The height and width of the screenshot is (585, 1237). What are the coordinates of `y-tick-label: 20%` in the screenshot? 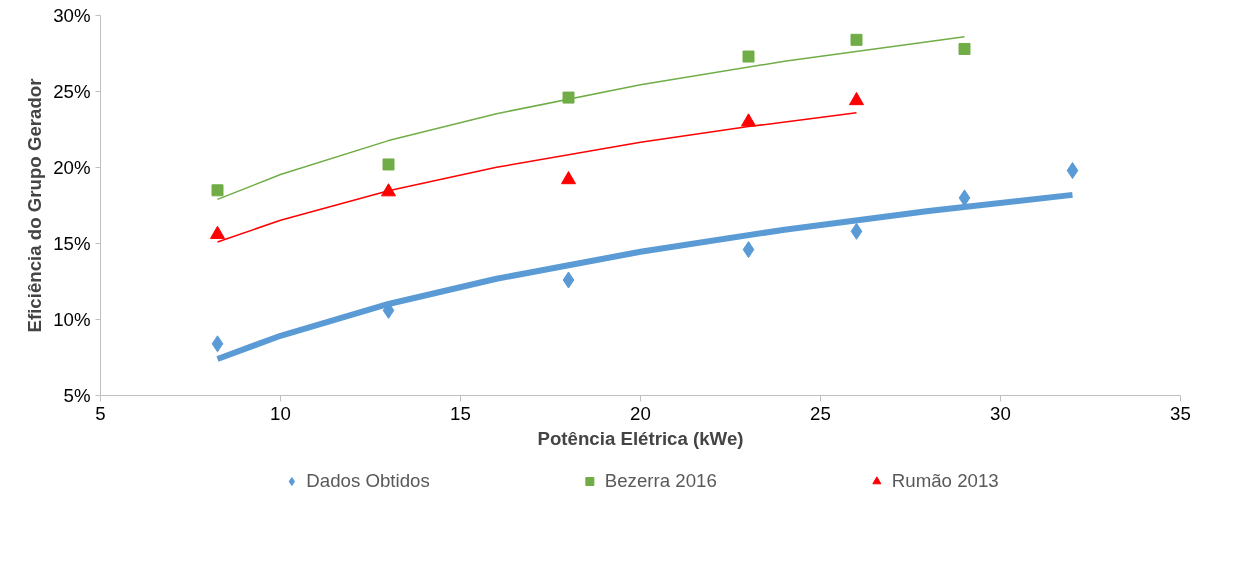 It's located at (72, 167).